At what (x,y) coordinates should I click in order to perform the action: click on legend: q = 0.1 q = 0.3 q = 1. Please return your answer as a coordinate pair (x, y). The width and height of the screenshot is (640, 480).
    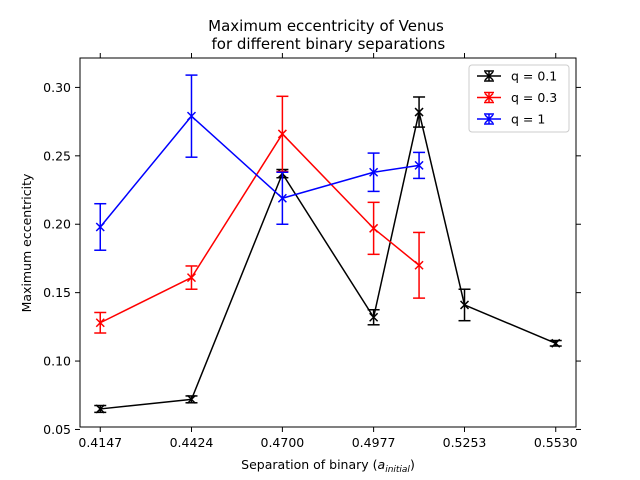
    Looking at the image, I should click on (519, 98).